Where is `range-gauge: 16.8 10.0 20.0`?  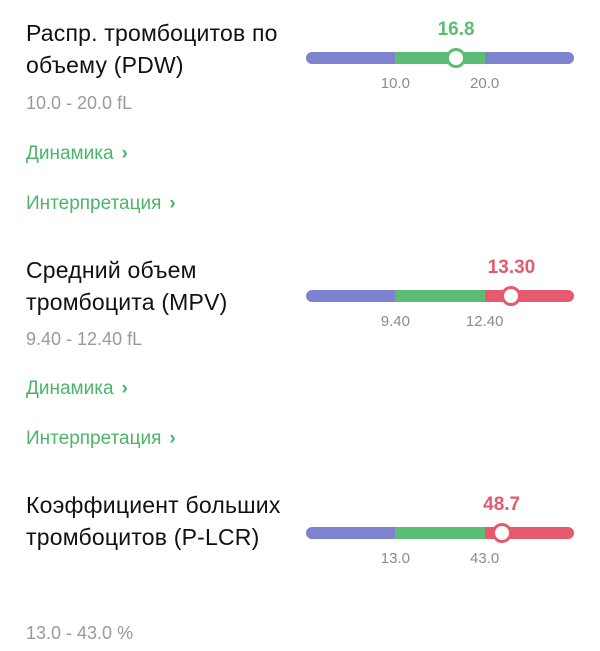 range-gauge: 16.8 10.0 20.0 is located at coordinates (440, 59).